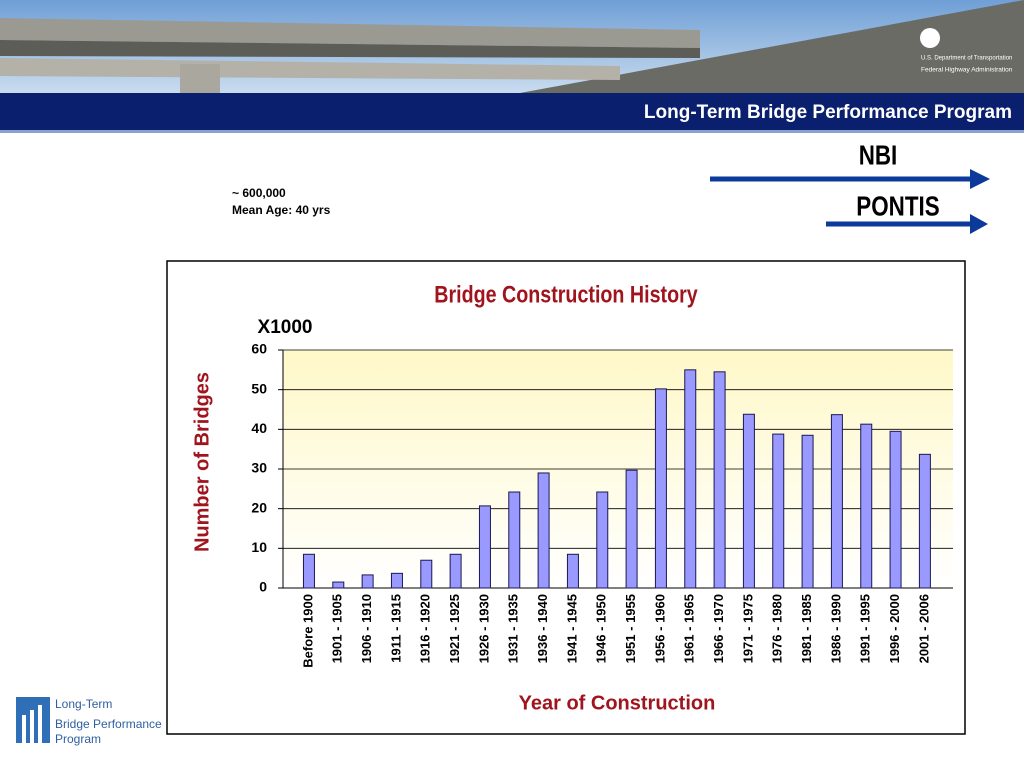  Describe the element at coordinates (259, 547) in the screenshot. I see `y-tick-label: 10` at that location.